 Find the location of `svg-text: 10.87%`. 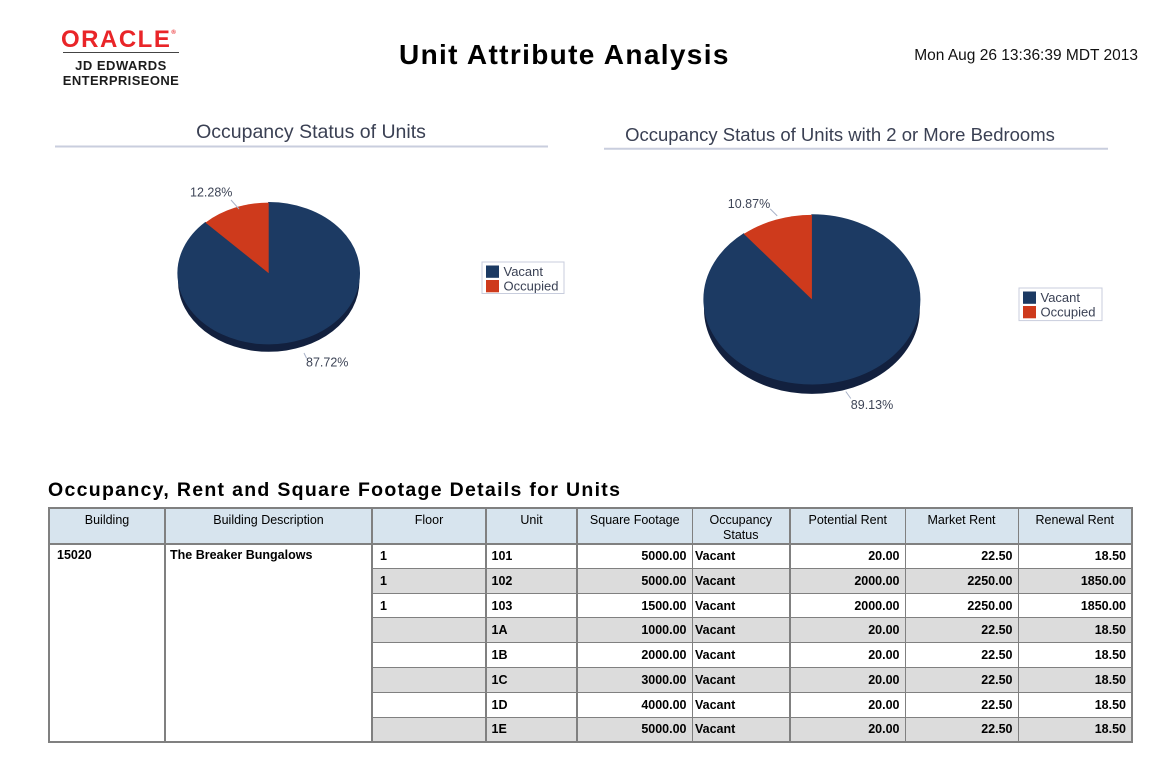

svg-text: 10.87% is located at coordinates (749, 204).